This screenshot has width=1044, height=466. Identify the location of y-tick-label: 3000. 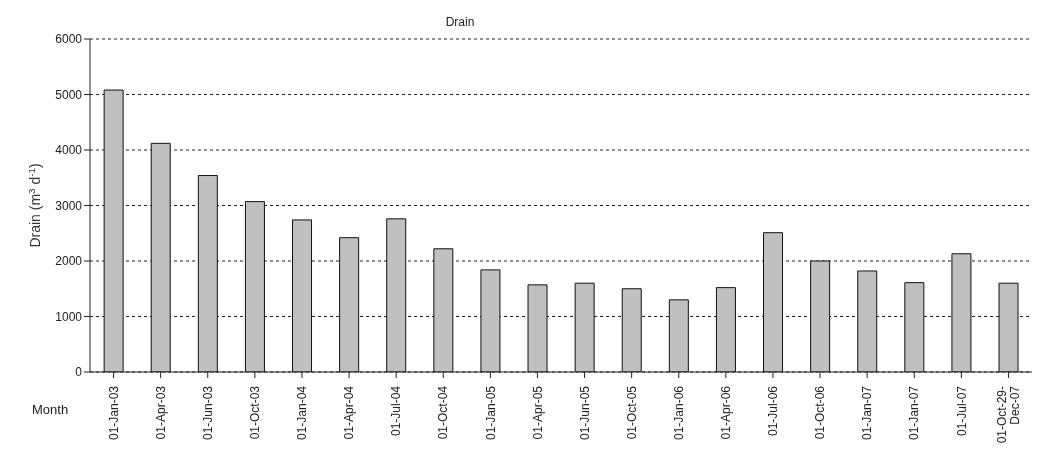
(69, 205).